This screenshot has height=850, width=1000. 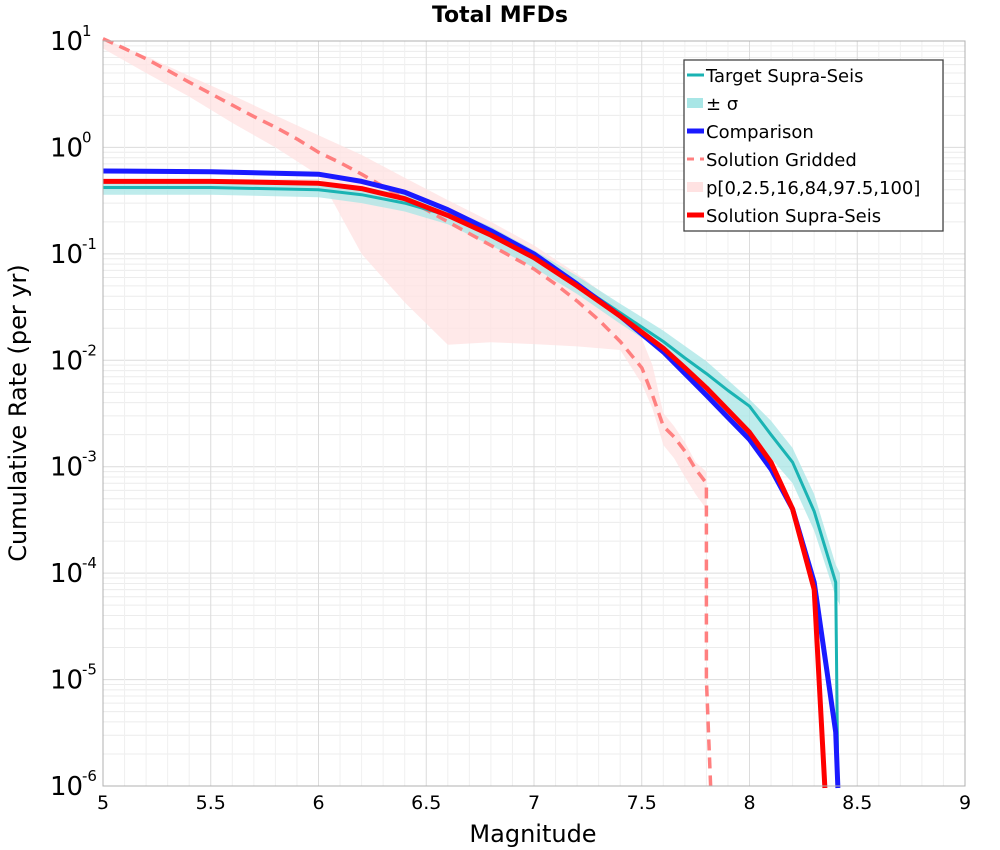 I want to click on x-tick-label: 6.5, so click(x=426, y=803).